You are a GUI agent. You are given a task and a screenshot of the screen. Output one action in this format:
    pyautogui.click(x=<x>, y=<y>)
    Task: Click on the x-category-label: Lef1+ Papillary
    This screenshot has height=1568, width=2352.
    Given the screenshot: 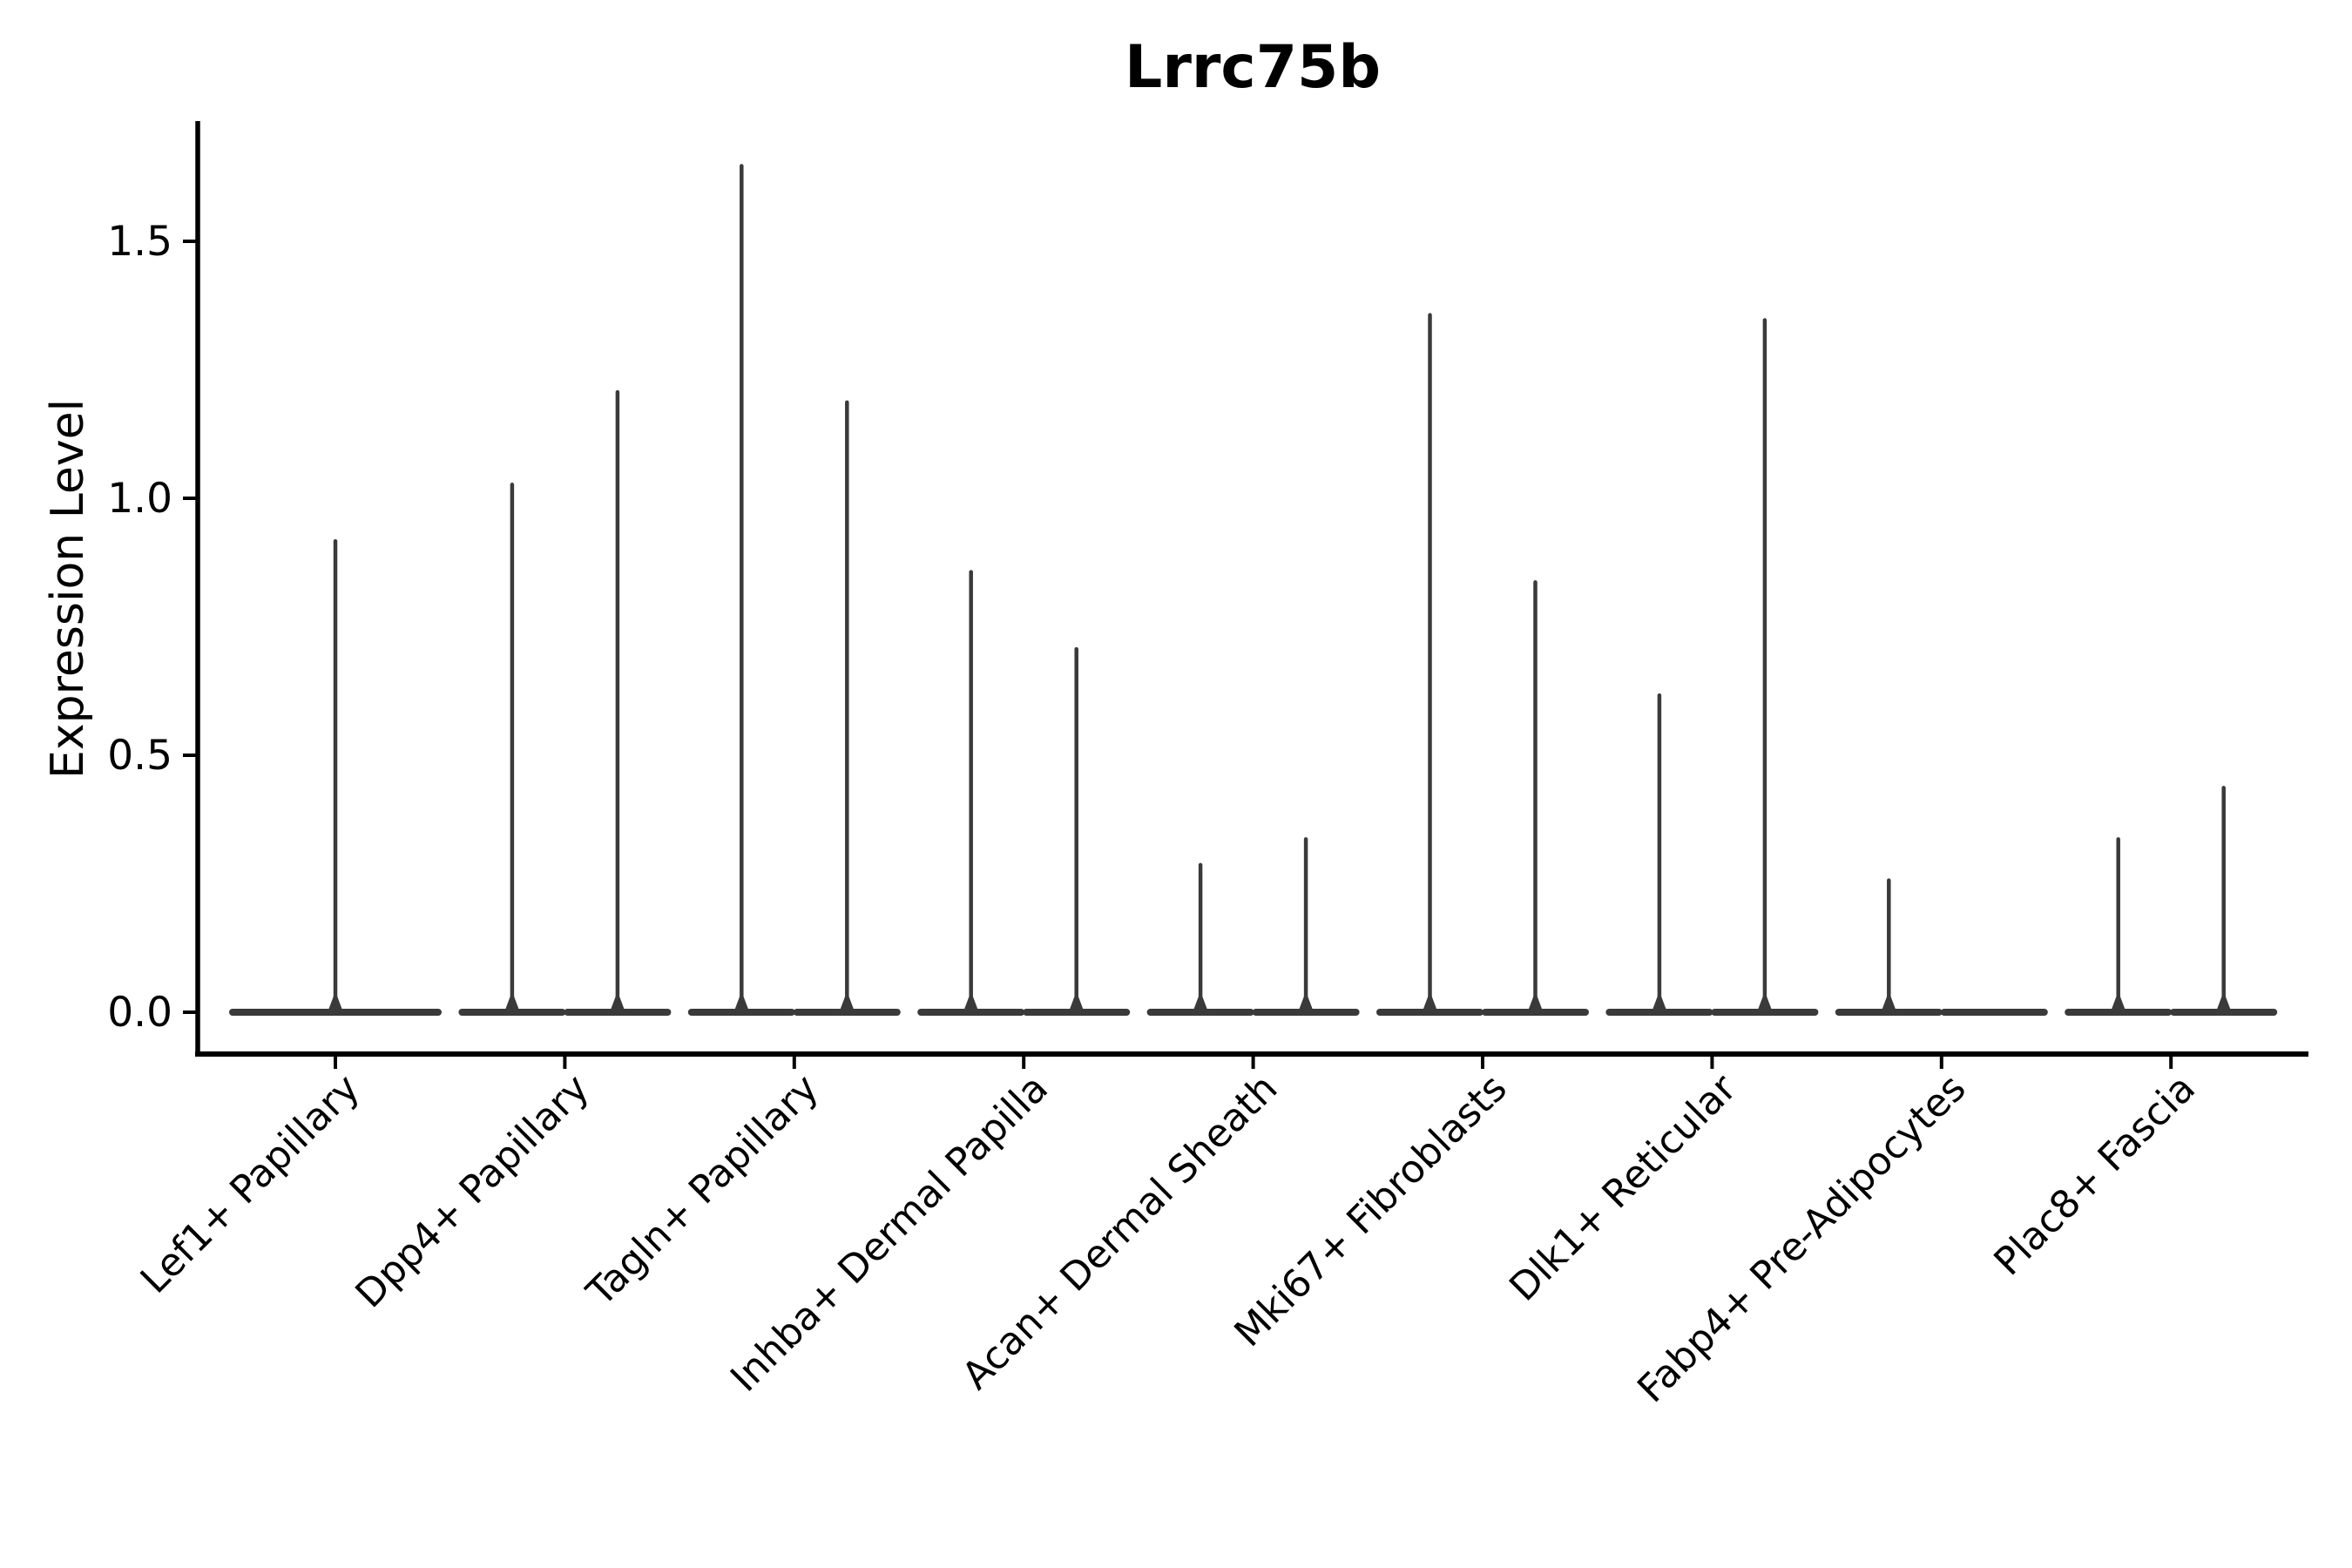 What is the action you would take?
    pyautogui.click(x=250, y=1184)
    